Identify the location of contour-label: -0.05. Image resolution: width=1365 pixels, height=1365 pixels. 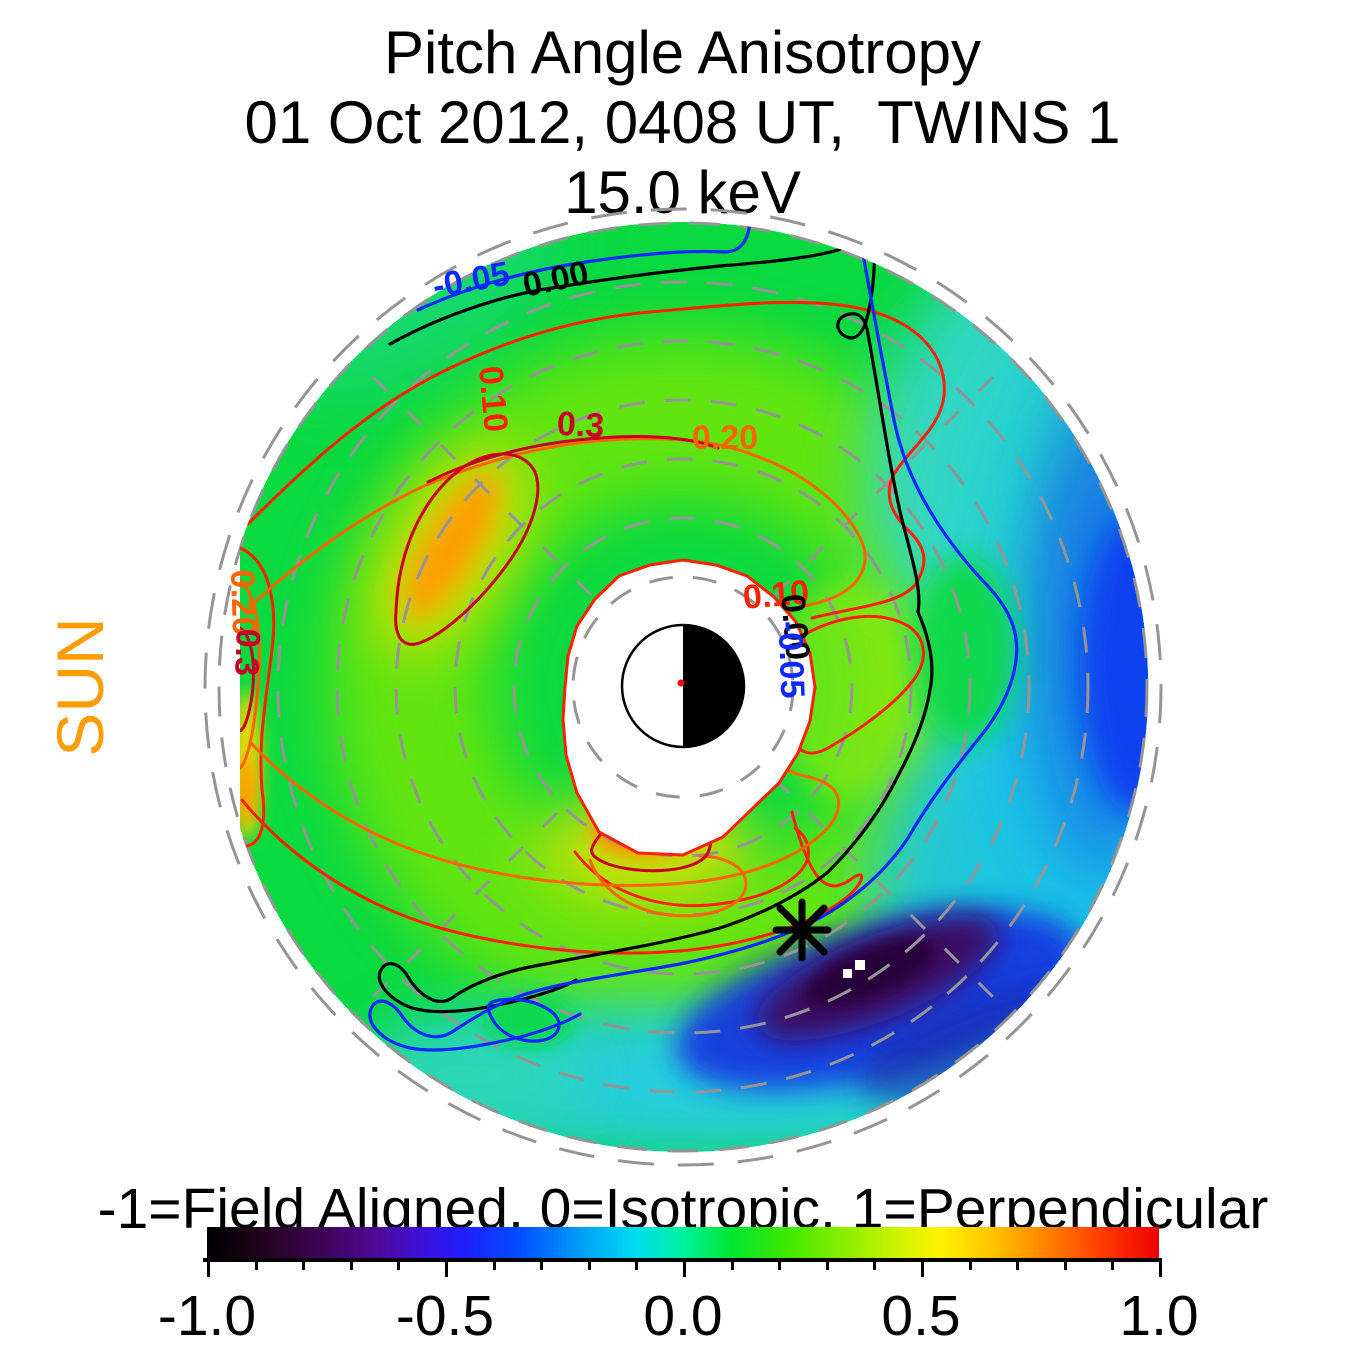
(791, 659).